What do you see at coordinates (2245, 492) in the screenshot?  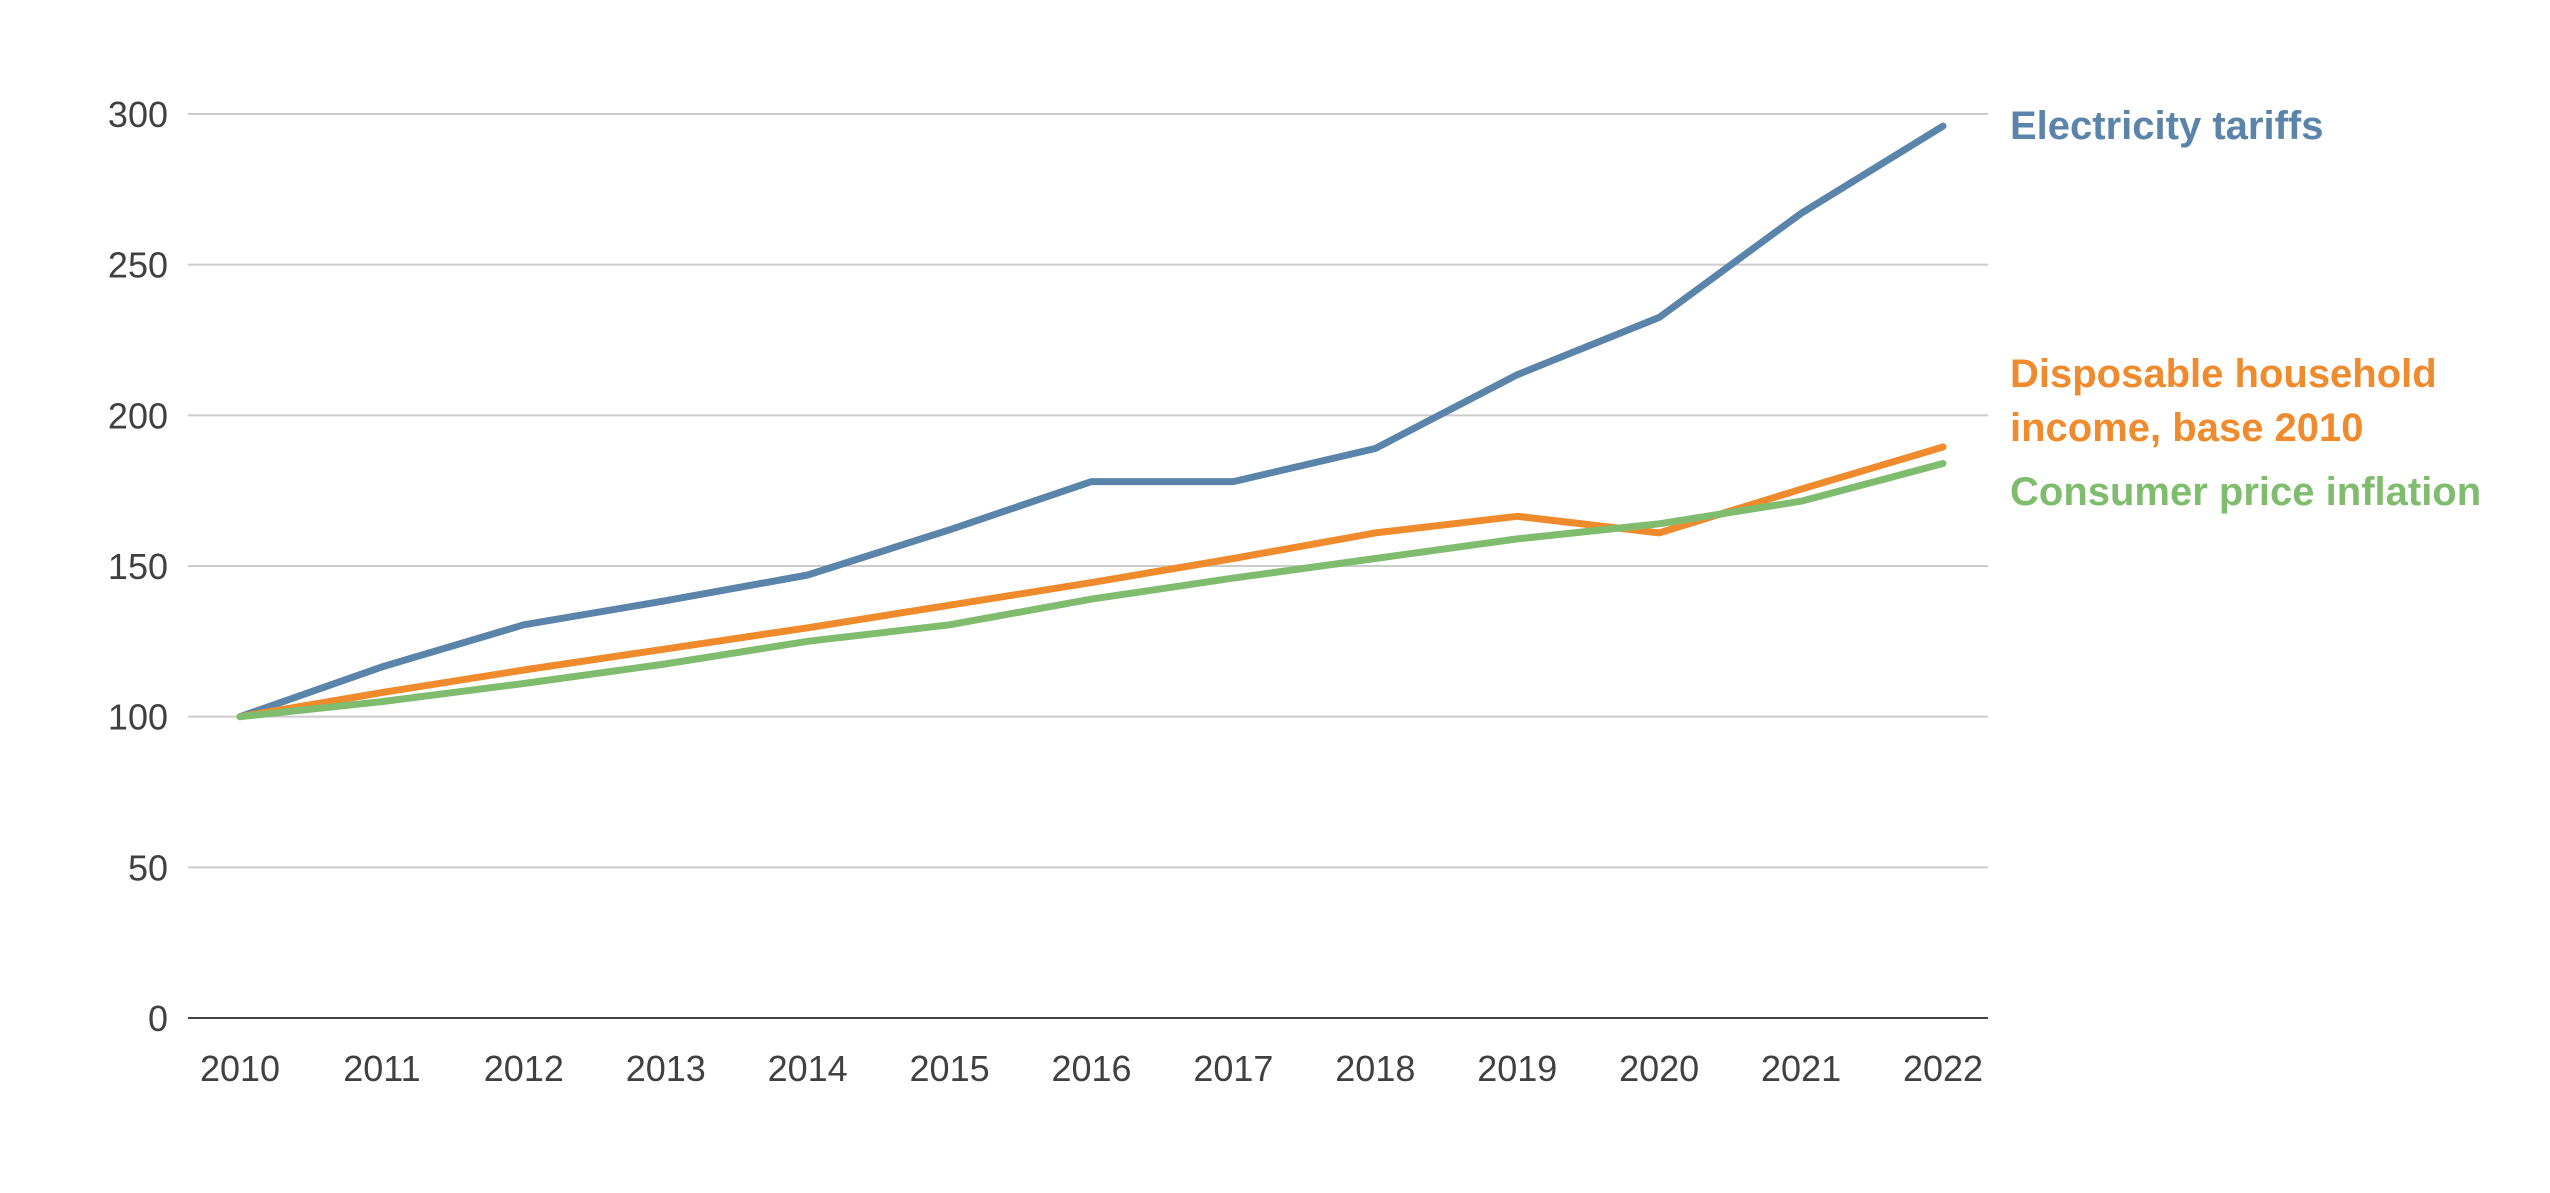 I see `series-label: Consumer price inflation` at bounding box center [2245, 492].